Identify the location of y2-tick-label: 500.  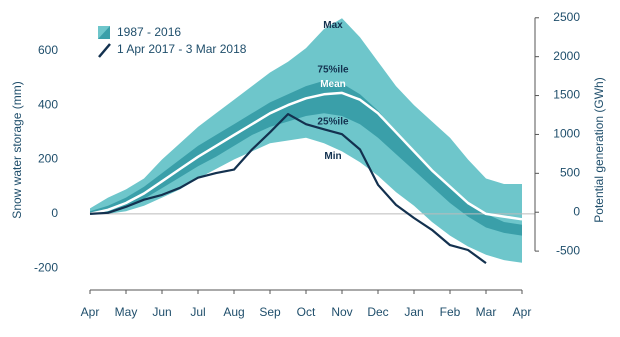
(570, 173).